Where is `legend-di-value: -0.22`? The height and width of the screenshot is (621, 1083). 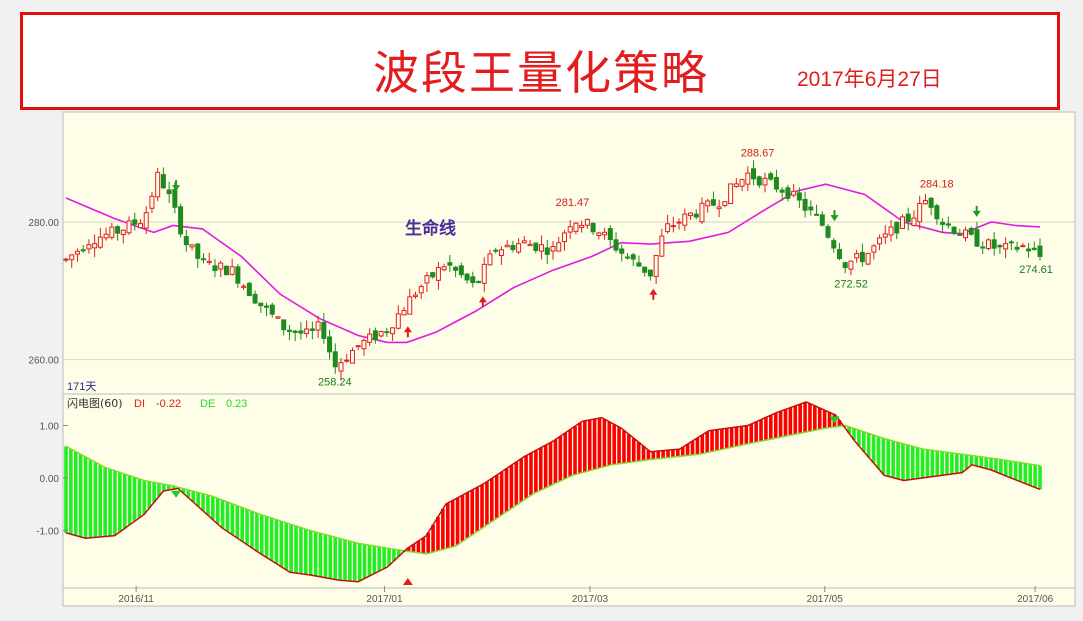 legend-di-value: -0.22 is located at coordinates (168, 404).